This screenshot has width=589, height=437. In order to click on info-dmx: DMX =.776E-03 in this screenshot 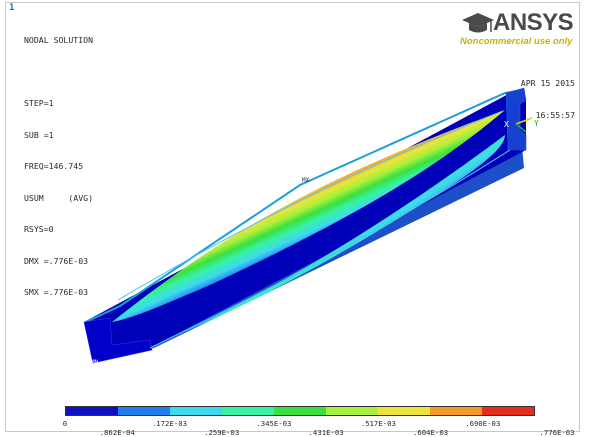, I will do `click(56, 260)`.